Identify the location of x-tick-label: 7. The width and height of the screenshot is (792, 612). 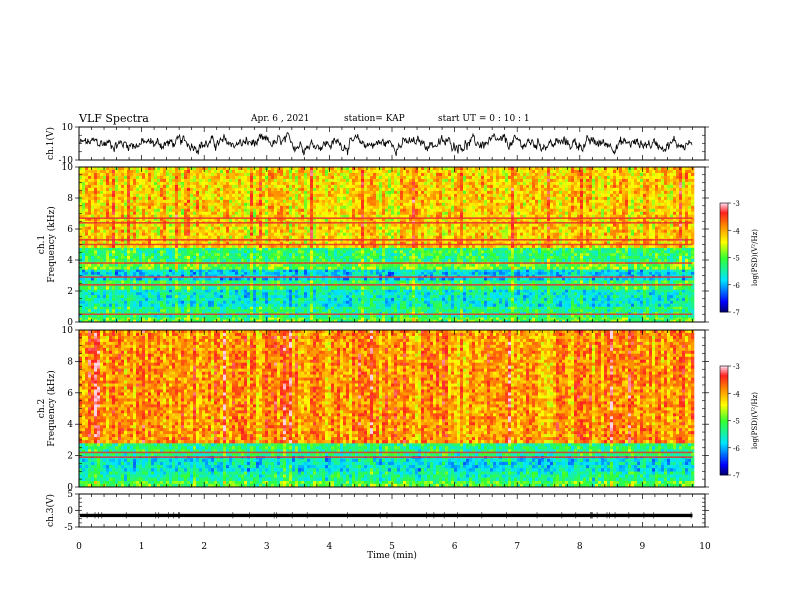
(517, 547).